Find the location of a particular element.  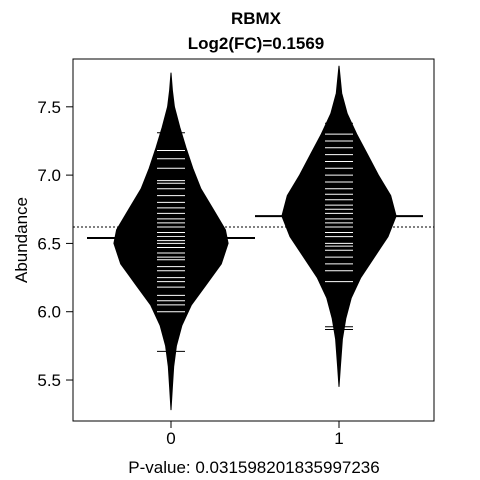

chart-title: RBMX is located at coordinates (256, 18).